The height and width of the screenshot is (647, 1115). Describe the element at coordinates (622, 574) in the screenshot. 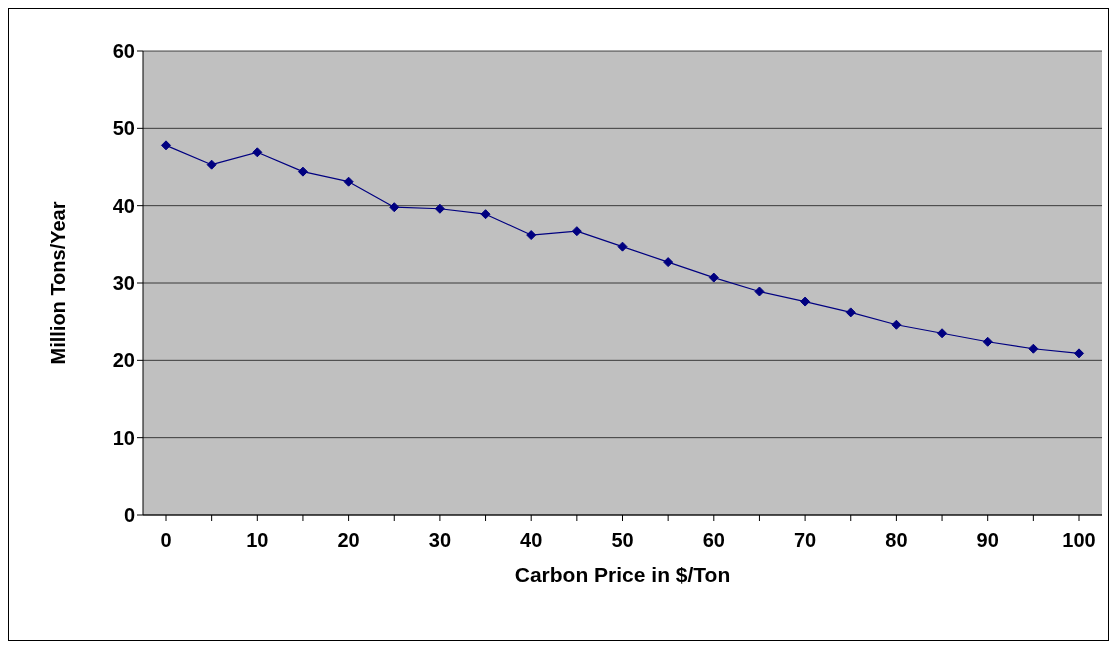

I see `x-axis-title: Carbon Price in $/Ton` at that location.